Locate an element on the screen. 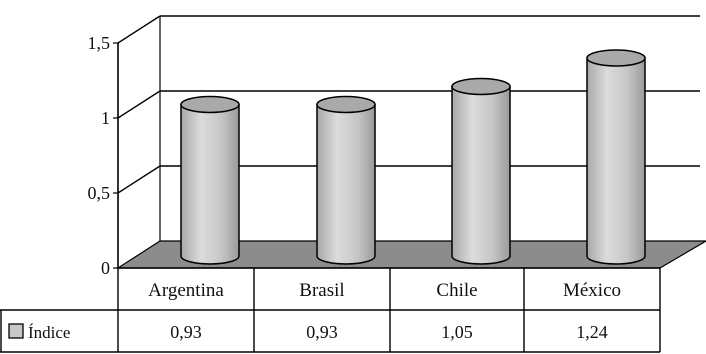  chart-axes is located at coordinates (139, 142).